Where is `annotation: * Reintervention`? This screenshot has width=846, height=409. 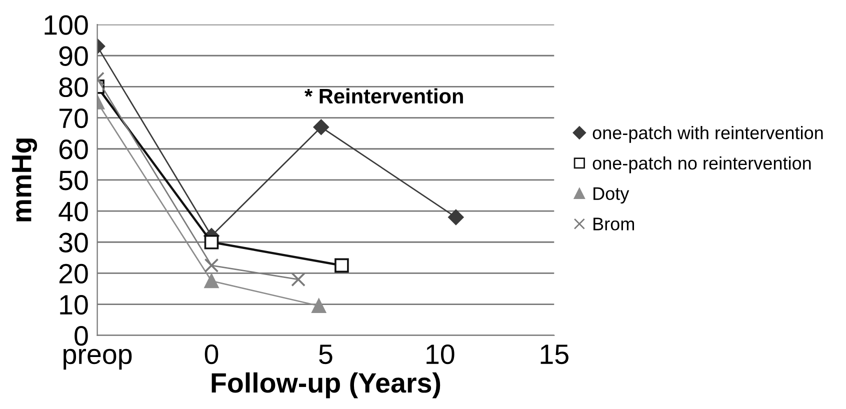 annotation: * Reintervention is located at coordinates (383, 96).